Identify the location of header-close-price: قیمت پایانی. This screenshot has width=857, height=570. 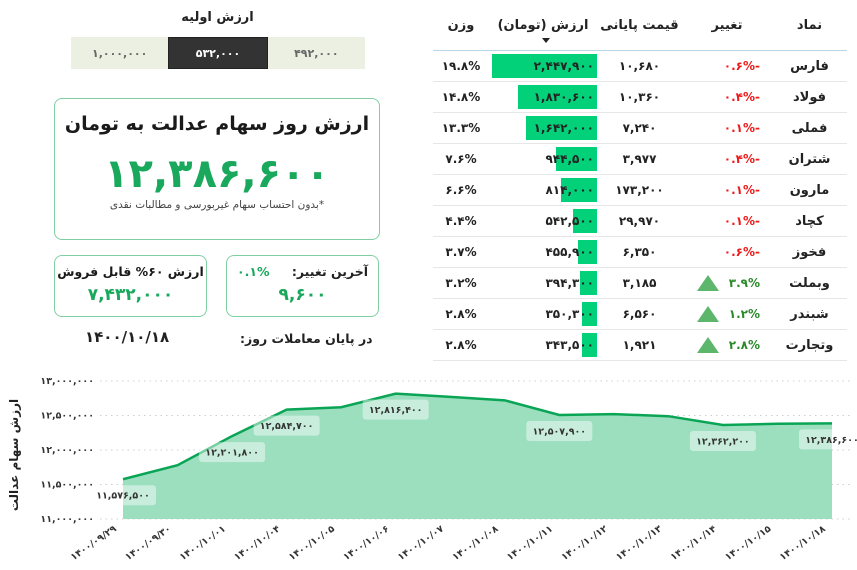
(639, 25).